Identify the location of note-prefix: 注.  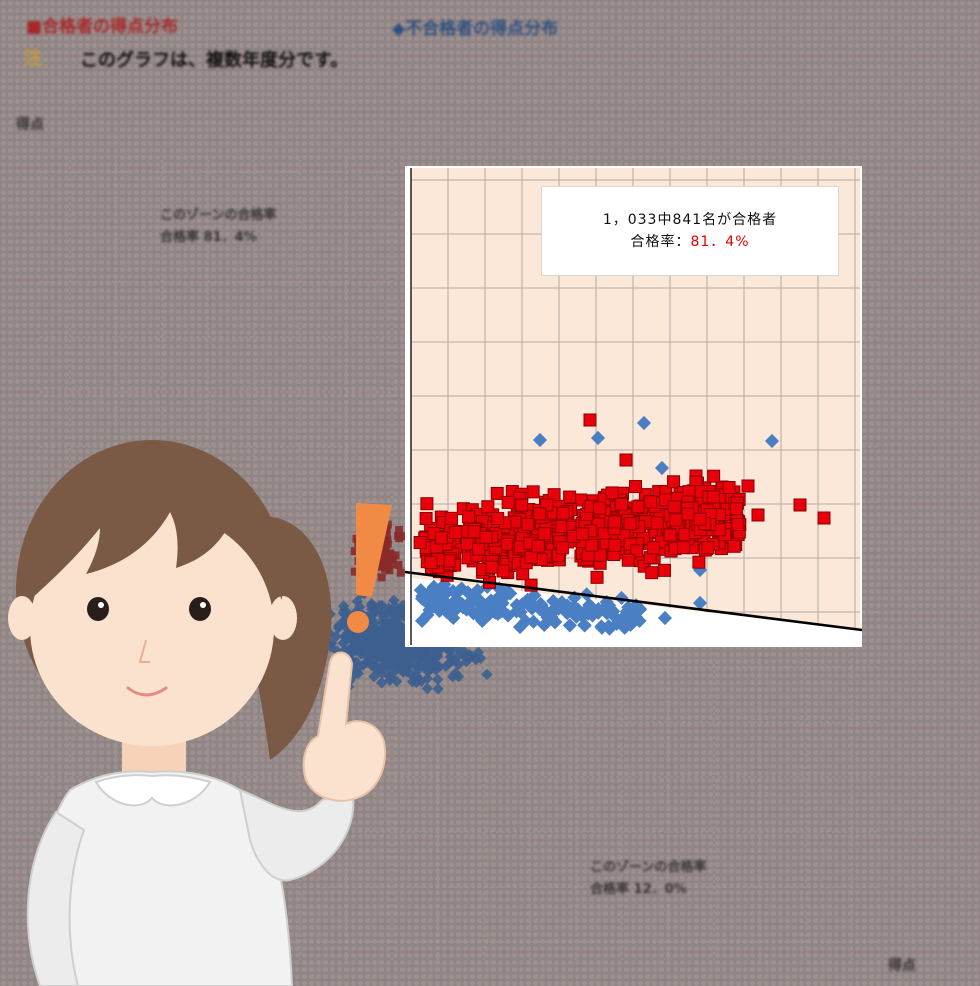
(33, 58).